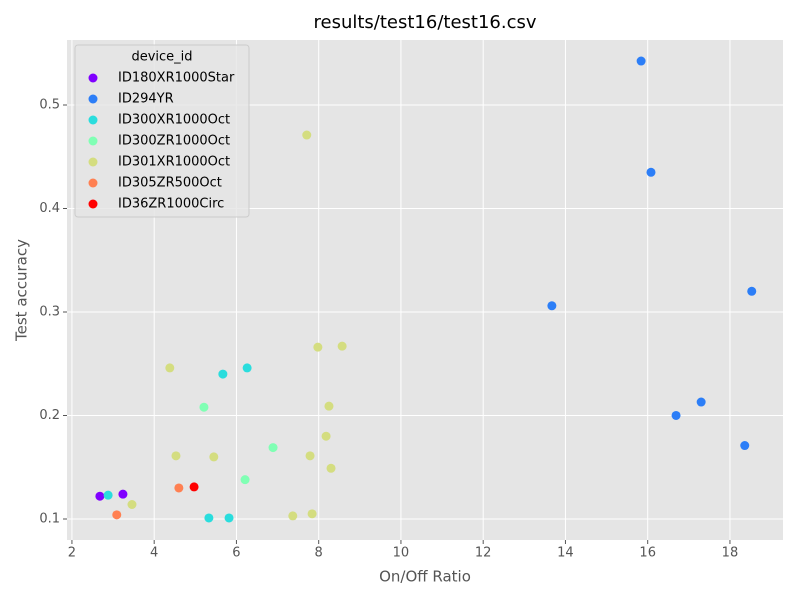 The image size is (800, 600). What do you see at coordinates (401, 553) in the screenshot?
I see `x-tick-label: 10` at bounding box center [401, 553].